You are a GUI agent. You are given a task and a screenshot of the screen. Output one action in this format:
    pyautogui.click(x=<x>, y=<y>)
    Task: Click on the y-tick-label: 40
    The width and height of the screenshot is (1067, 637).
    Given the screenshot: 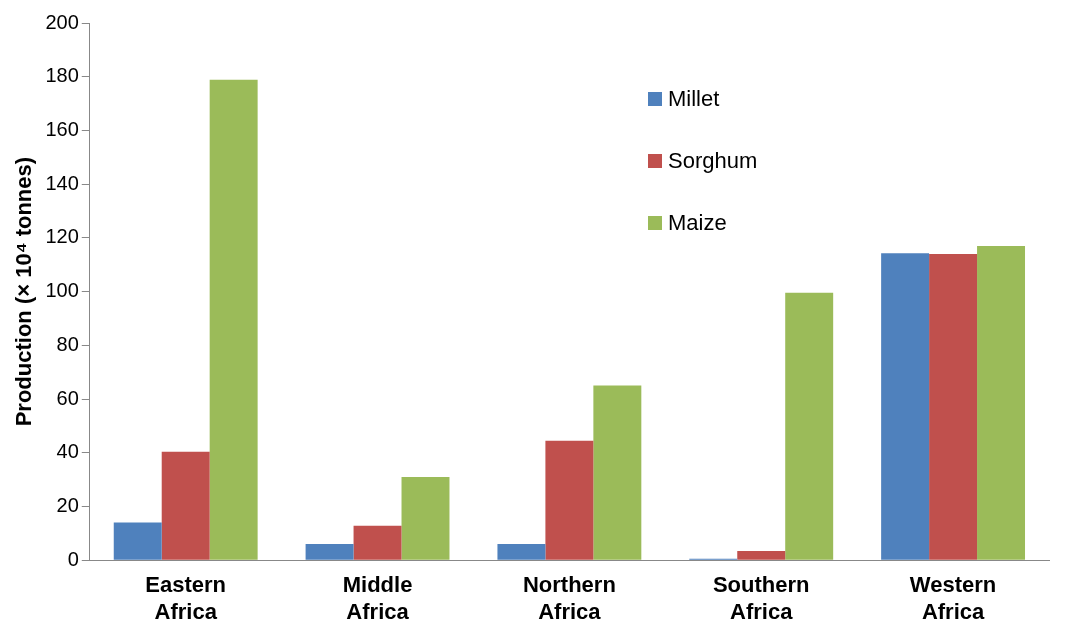 What is the action you would take?
    pyautogui.click(x=67, y=451)
    